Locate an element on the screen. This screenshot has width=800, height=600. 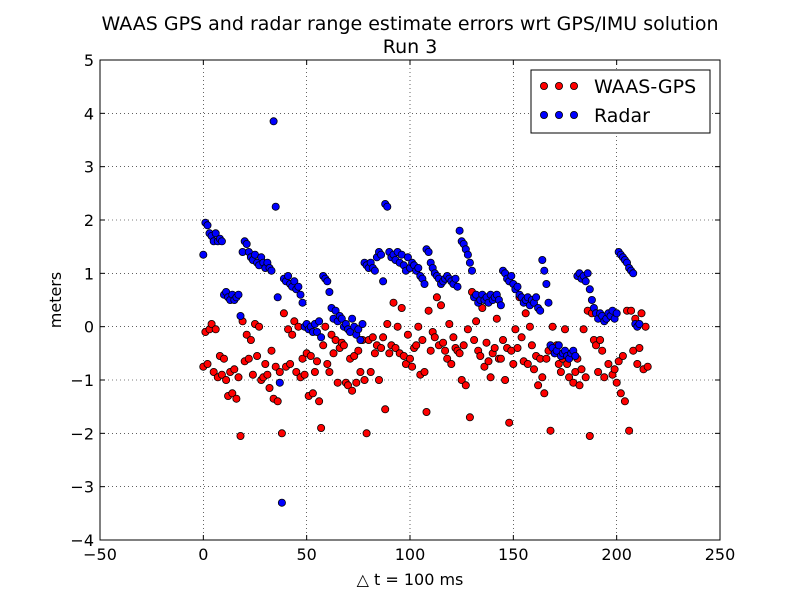
y-tick-label: −3 is located at coordinates (82, 487).